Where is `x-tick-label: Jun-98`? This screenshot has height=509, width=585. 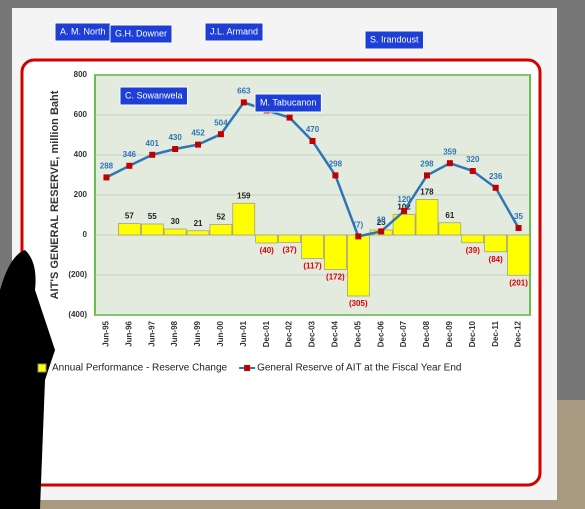 x-tick-label: Jun-98 is located at coordinates (174, 333).